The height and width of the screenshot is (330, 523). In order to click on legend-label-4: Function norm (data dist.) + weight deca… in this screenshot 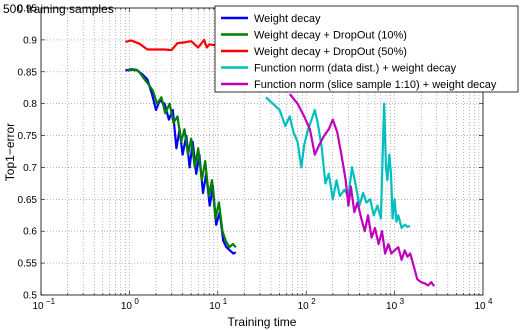, I will do `click(355, 69)`.